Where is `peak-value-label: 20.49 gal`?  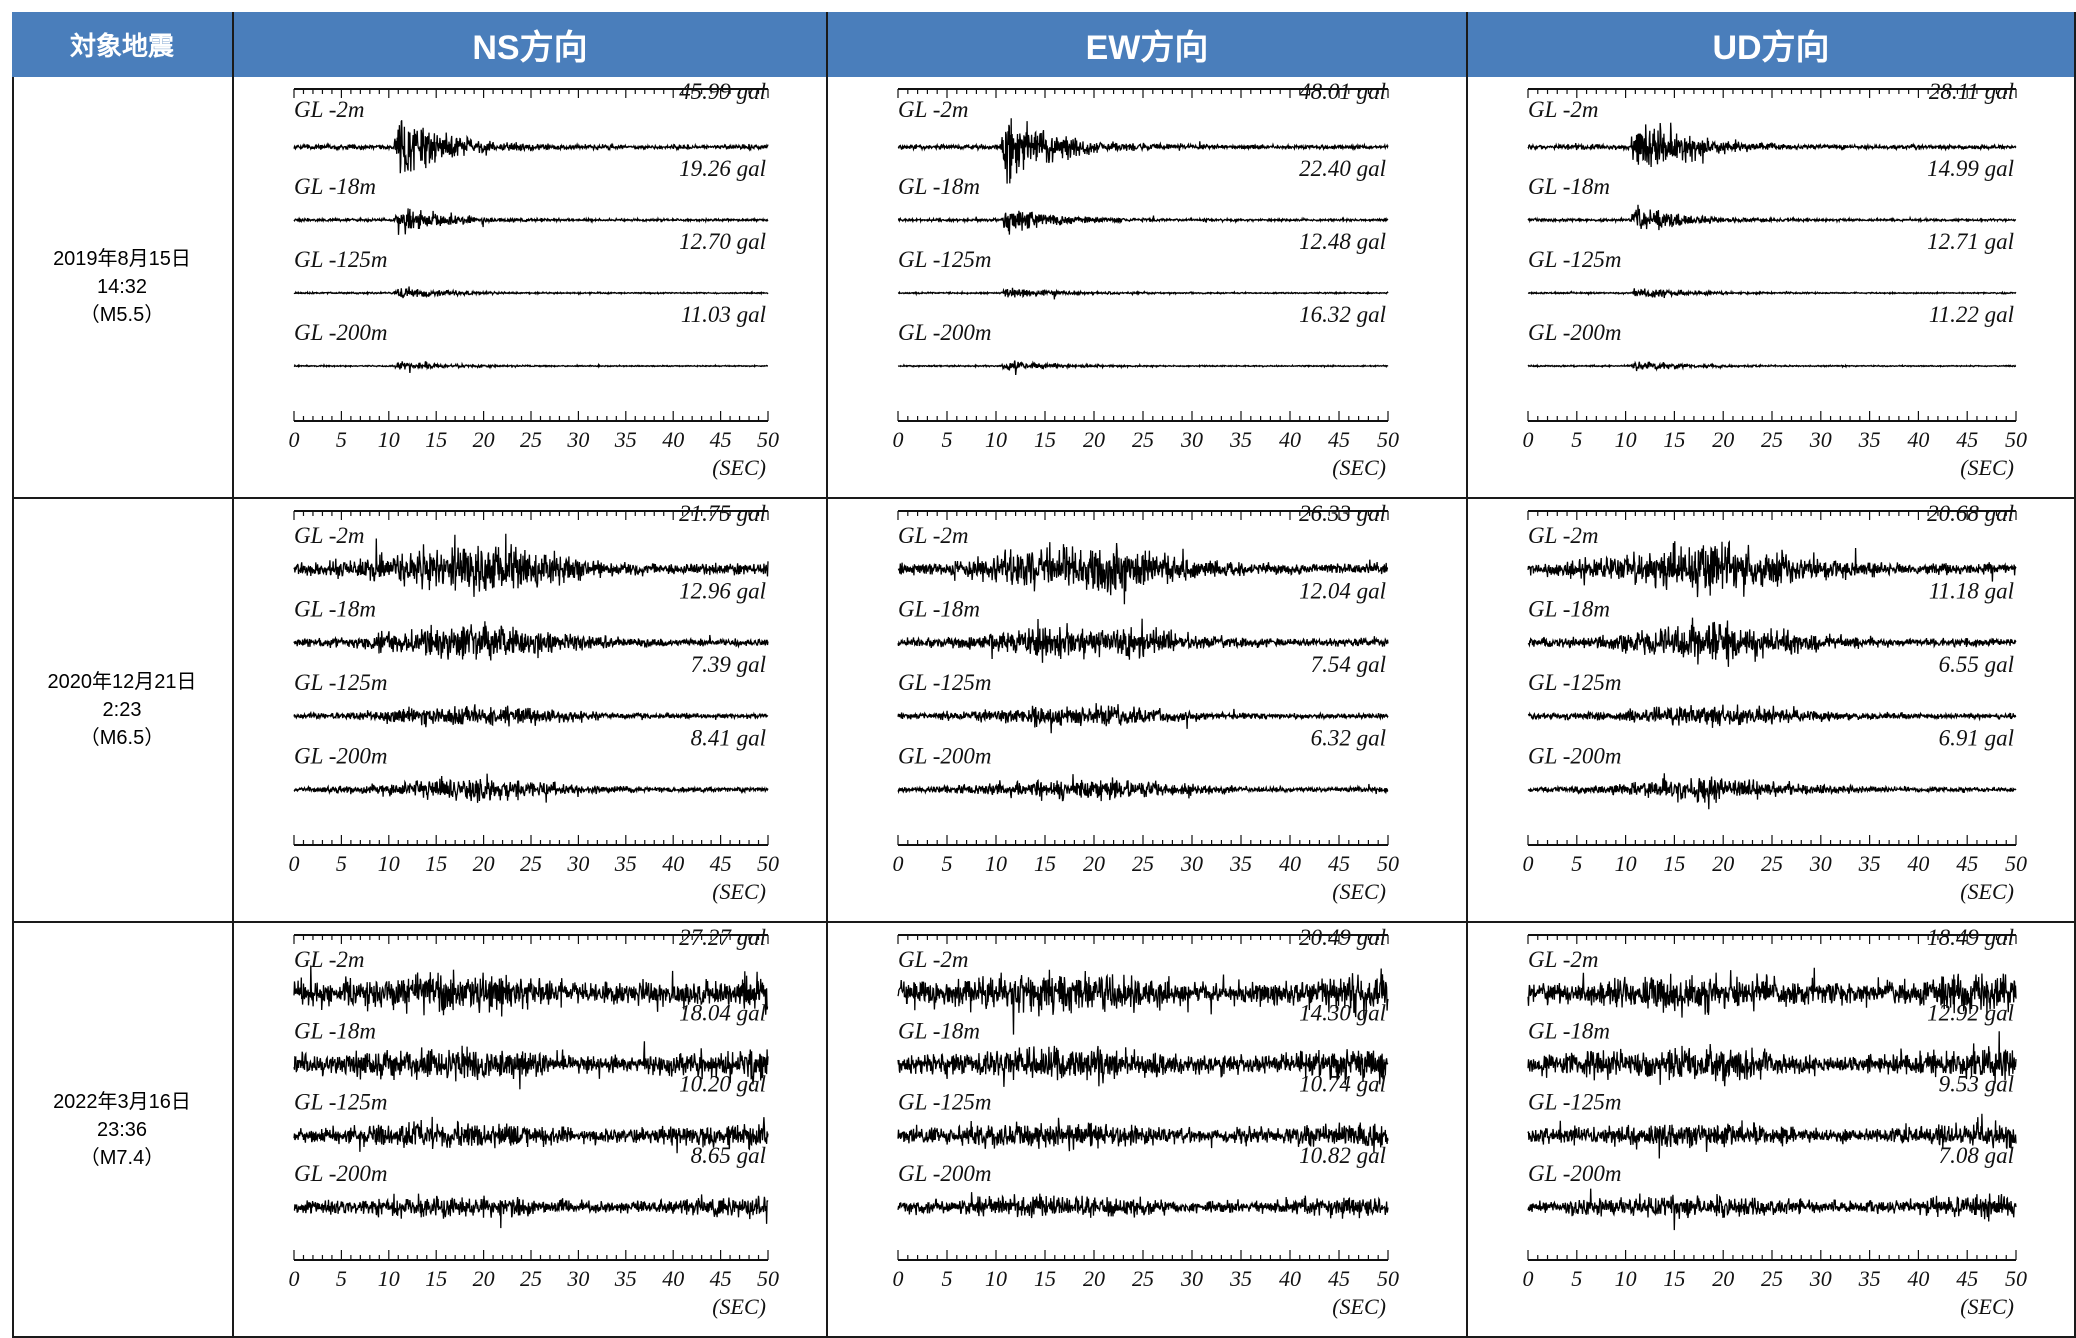
peak-value-label: 20.49 gal is located at coordinates (1342, 937).